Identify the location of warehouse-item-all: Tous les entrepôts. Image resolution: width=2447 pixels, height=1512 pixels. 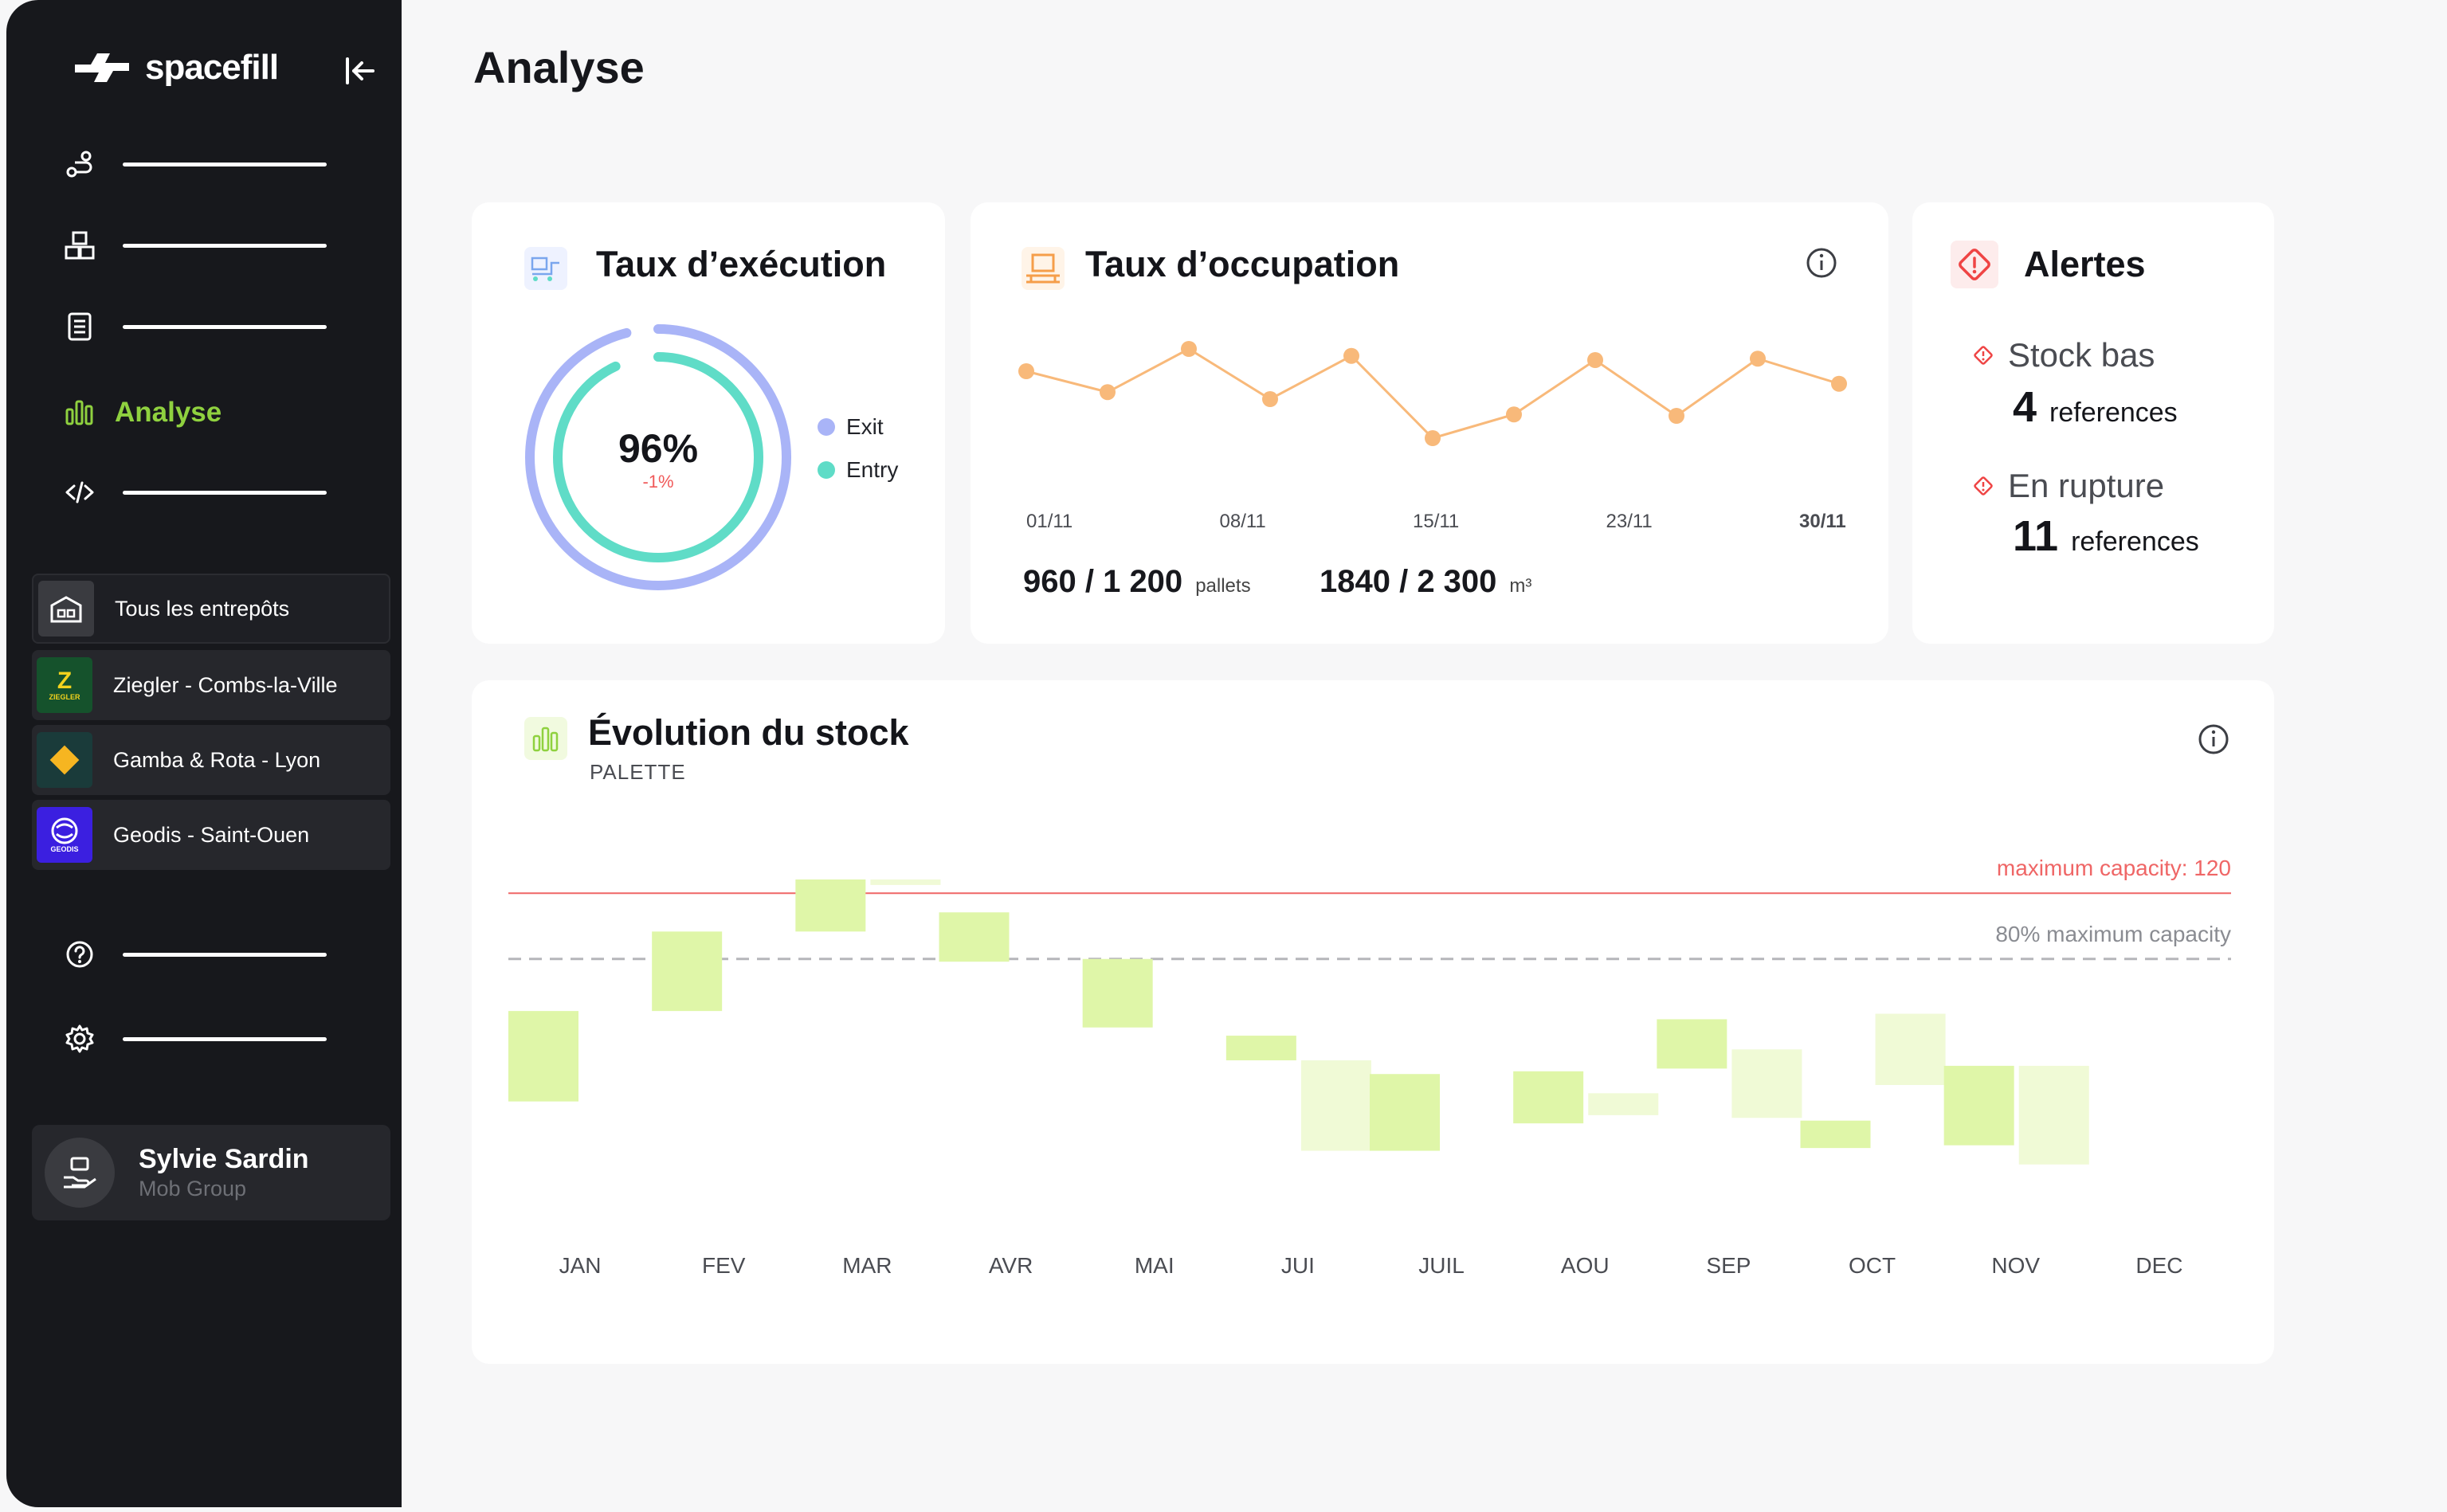
(211, 609).